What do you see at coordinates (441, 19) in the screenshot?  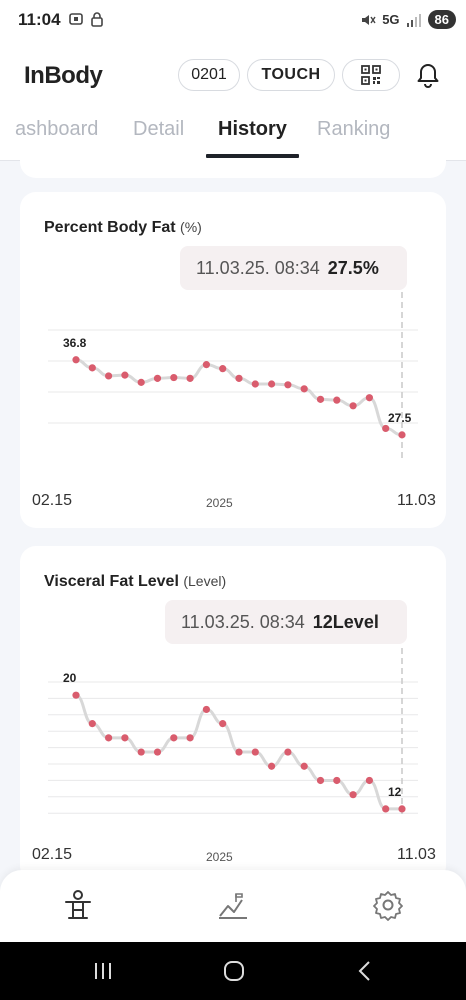 I see `battery-badge: 86` at bounding box center [441, 19].